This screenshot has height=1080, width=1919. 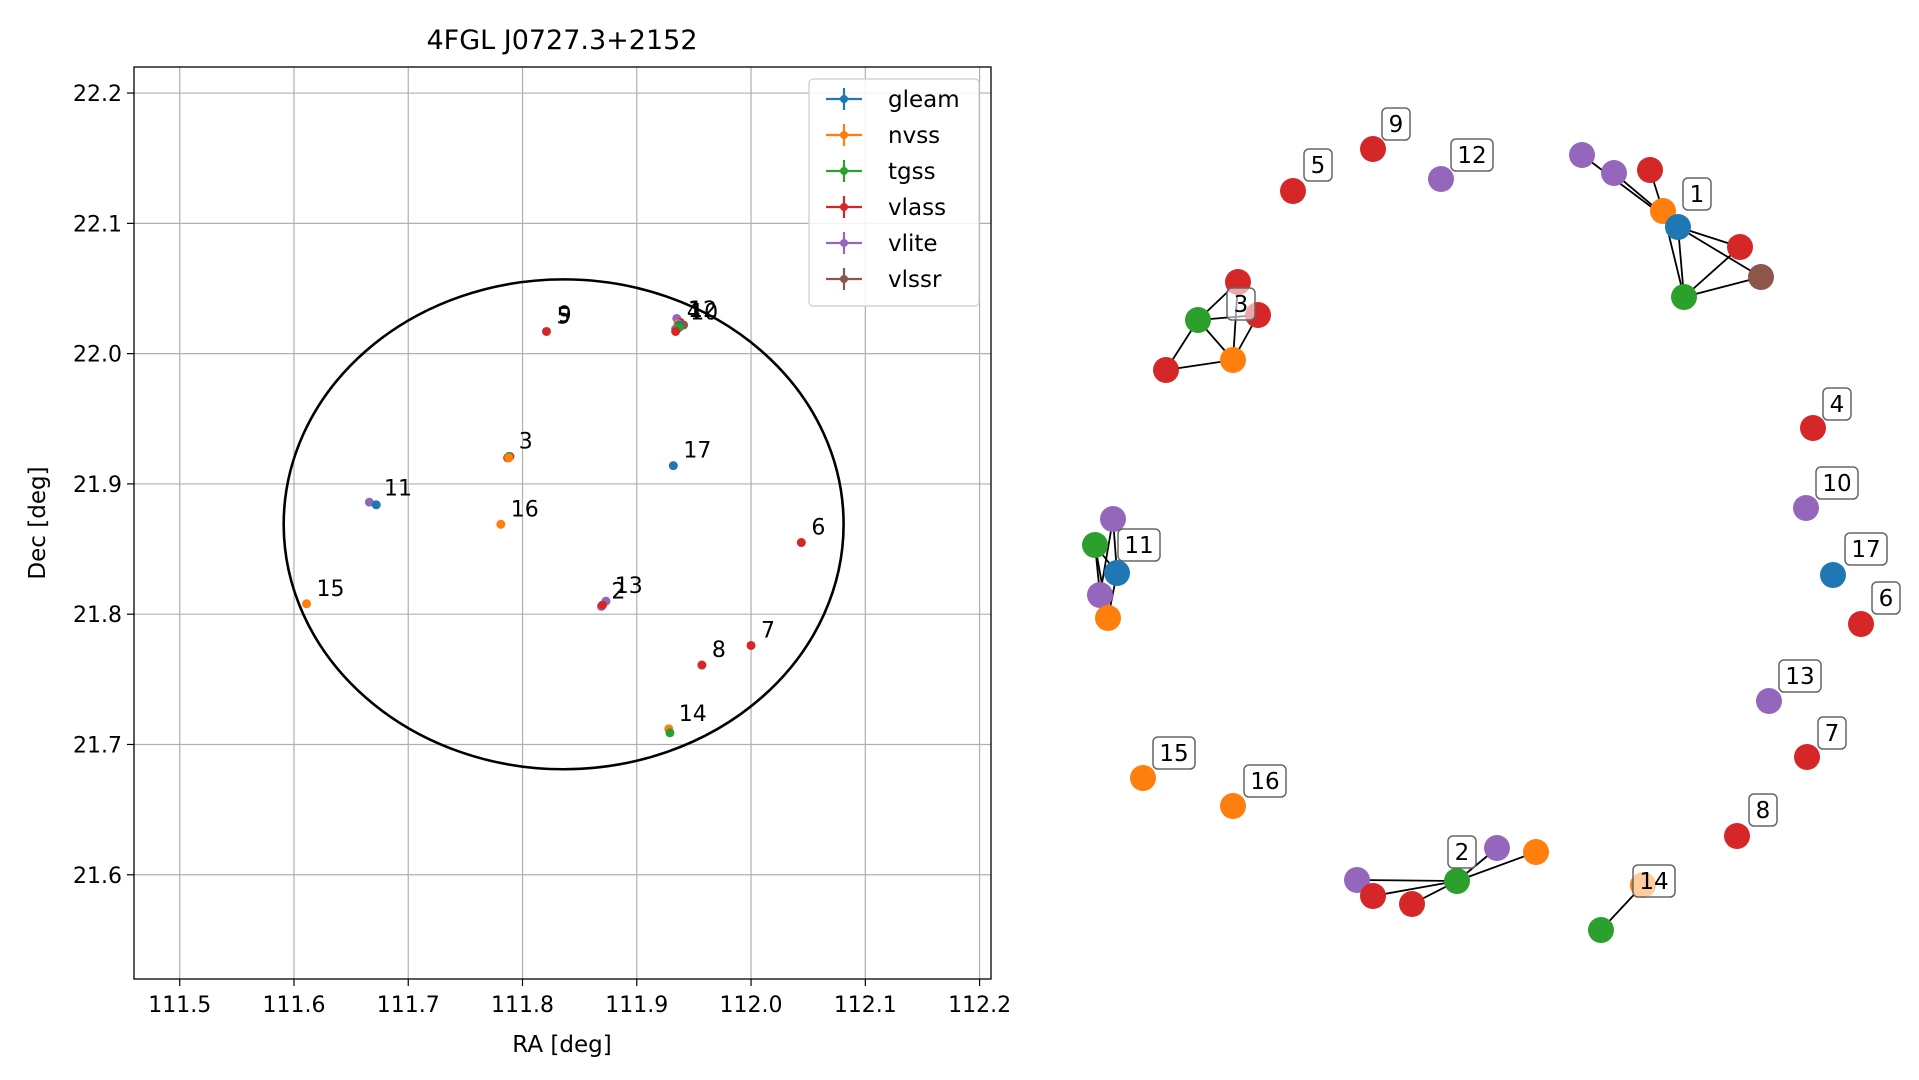 I want to click on legend-label-nvss: nvss, so click(x=914, y=136).